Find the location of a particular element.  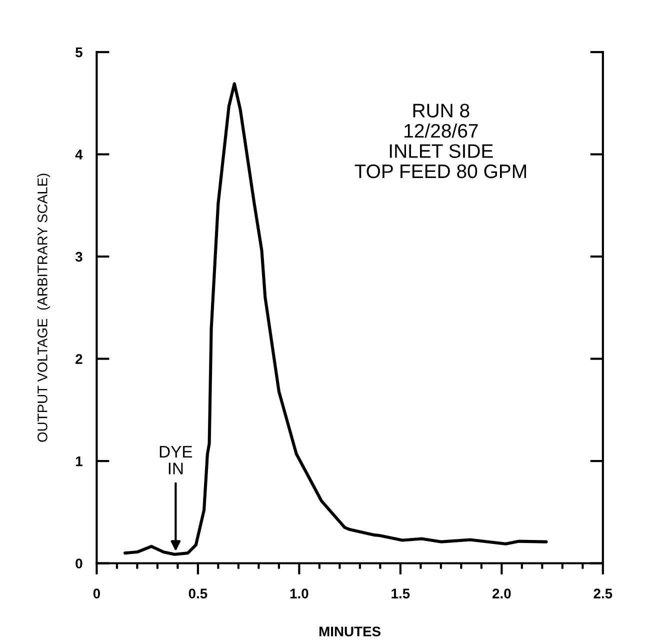

x-tick-label: 0.5 is located at coordinates (198, 593).